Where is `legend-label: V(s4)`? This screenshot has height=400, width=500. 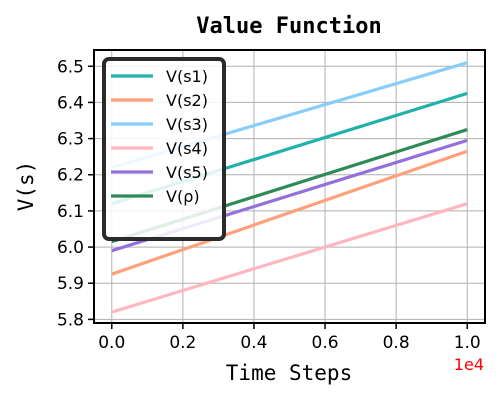 legend-label: V(s4) is located at coordinates (187, 148).